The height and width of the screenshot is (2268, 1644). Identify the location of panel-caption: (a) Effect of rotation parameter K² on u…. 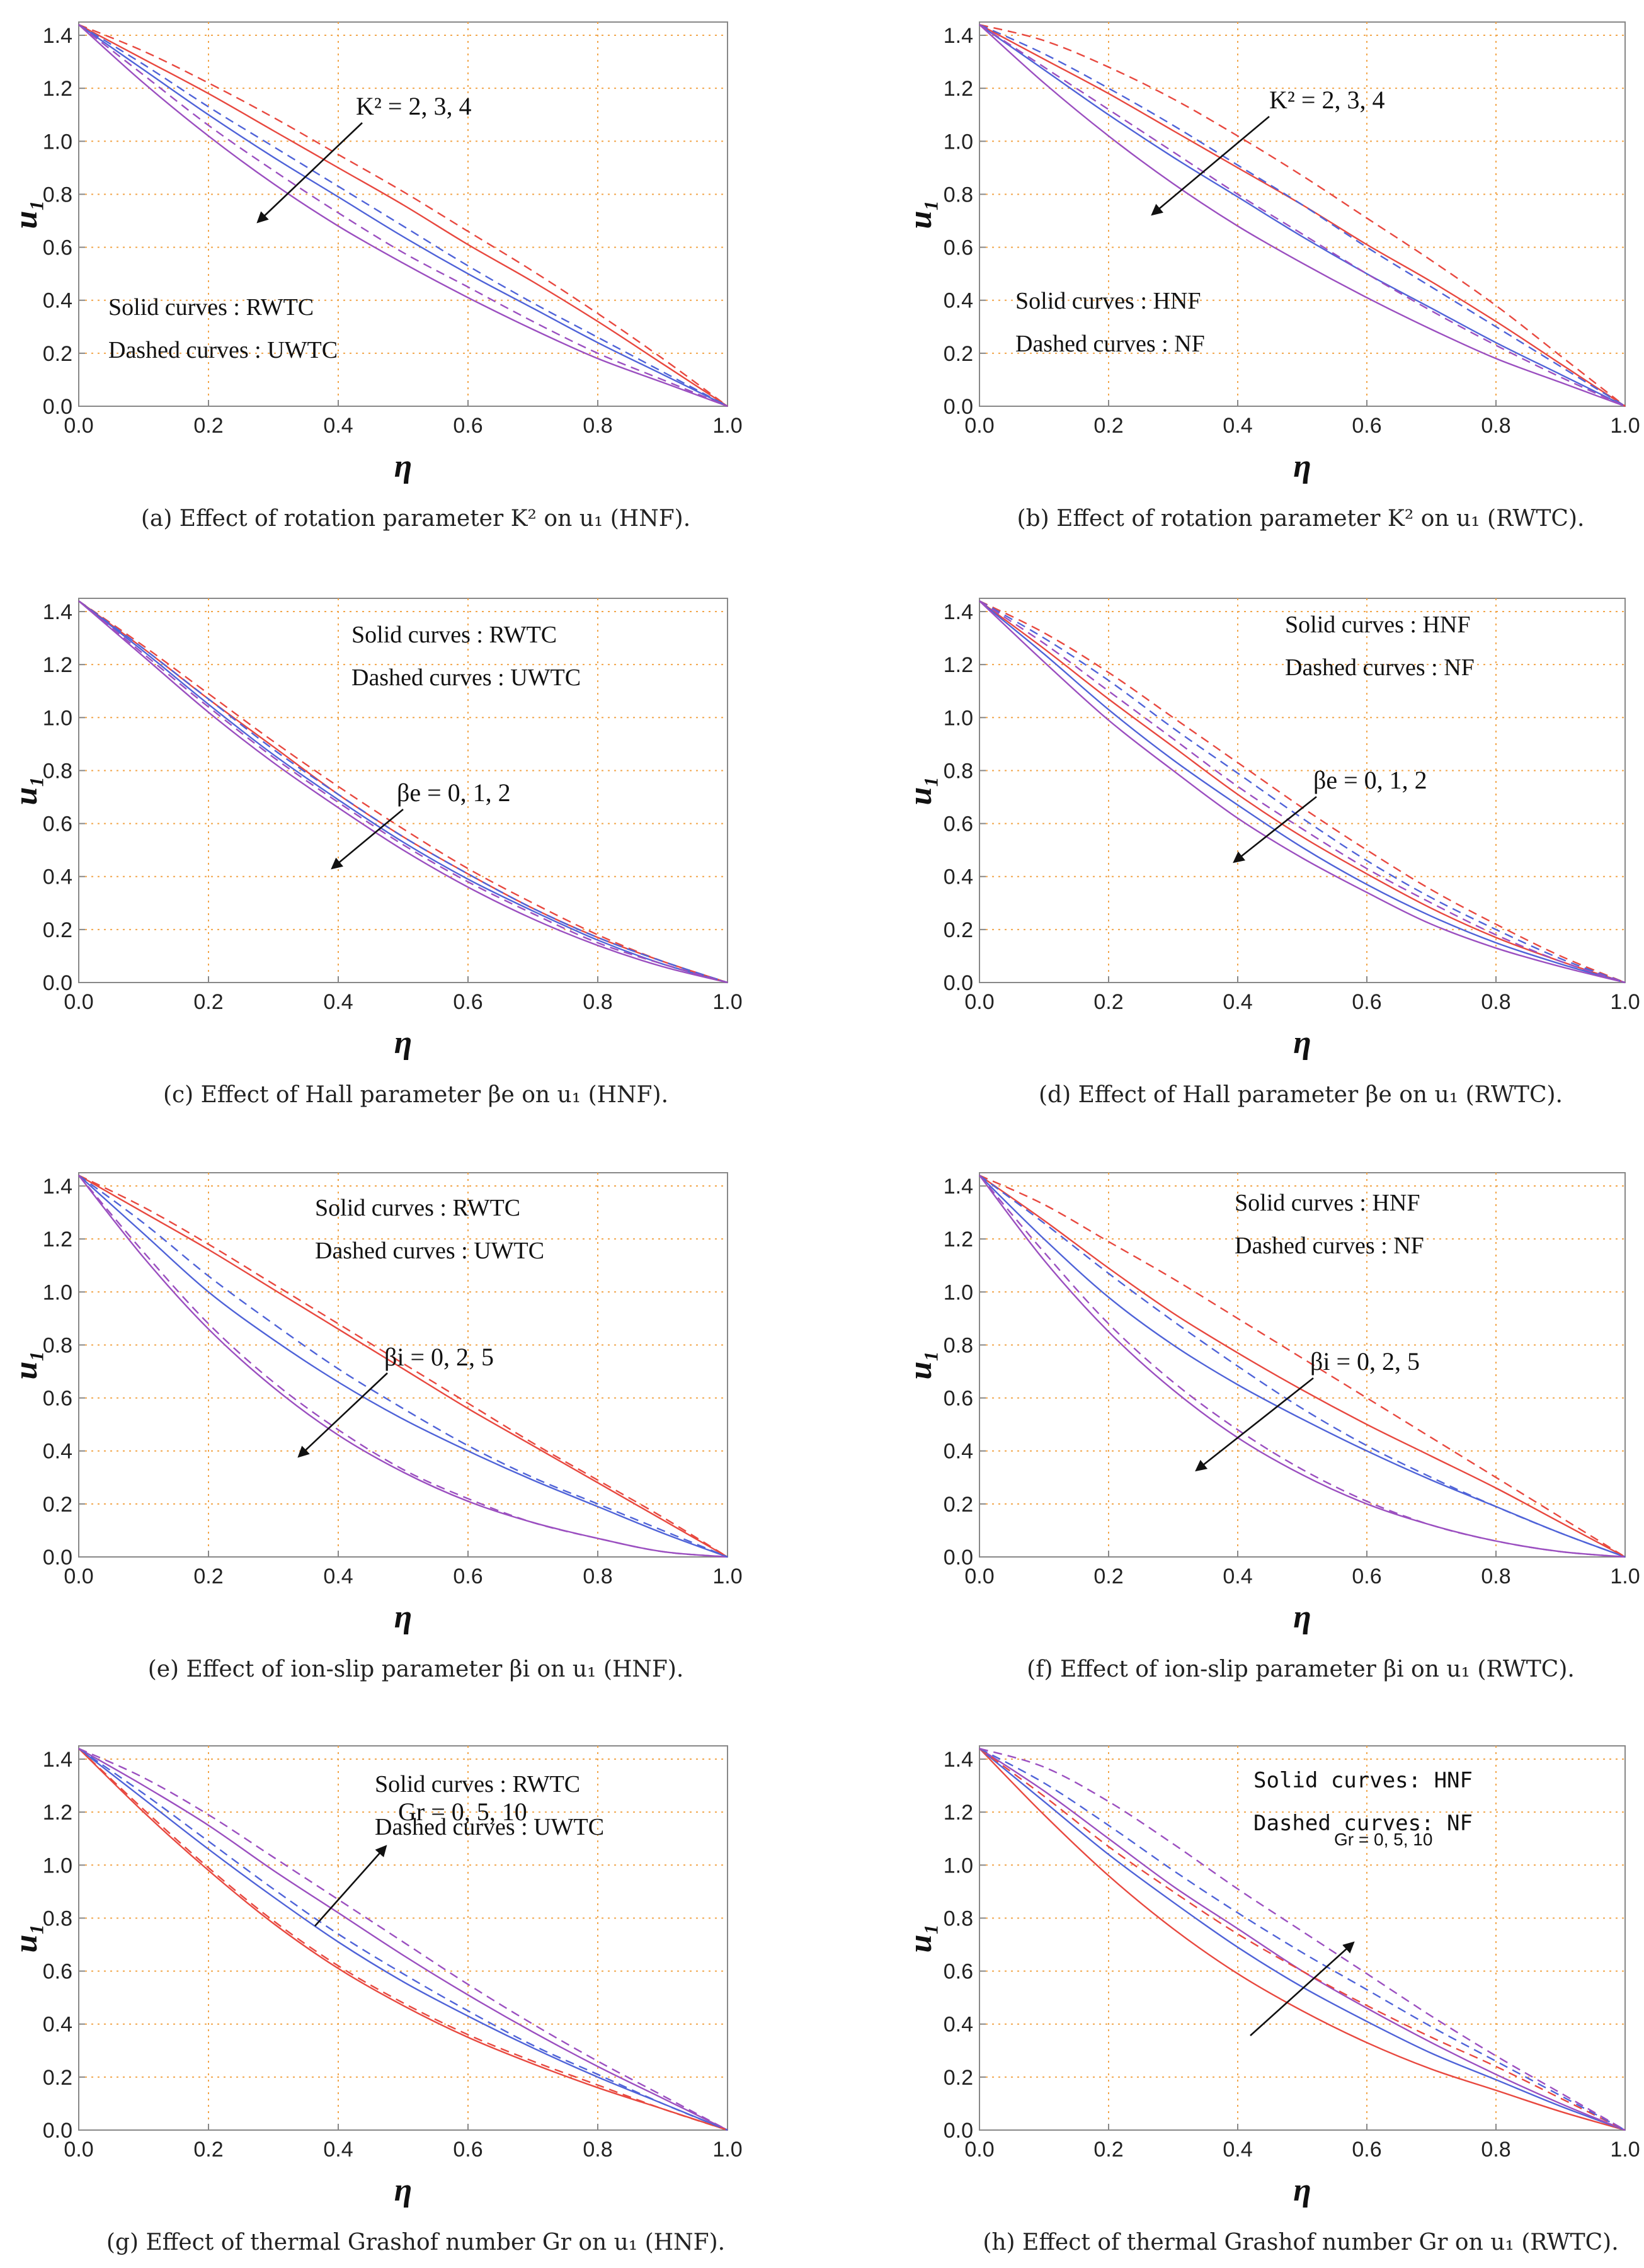
(415, 519).